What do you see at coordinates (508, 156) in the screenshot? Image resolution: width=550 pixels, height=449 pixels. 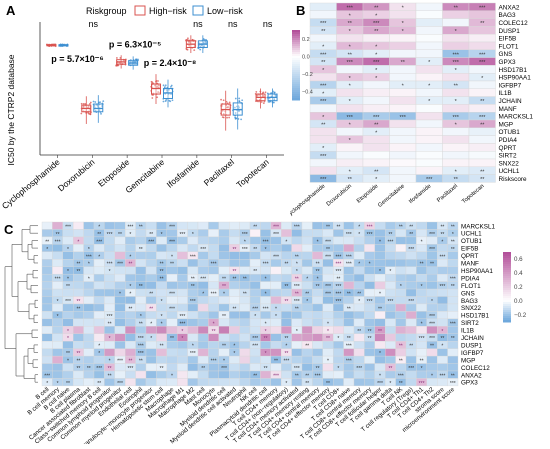 I see `row-label: SIRT2` at bounding box center [508, 156].